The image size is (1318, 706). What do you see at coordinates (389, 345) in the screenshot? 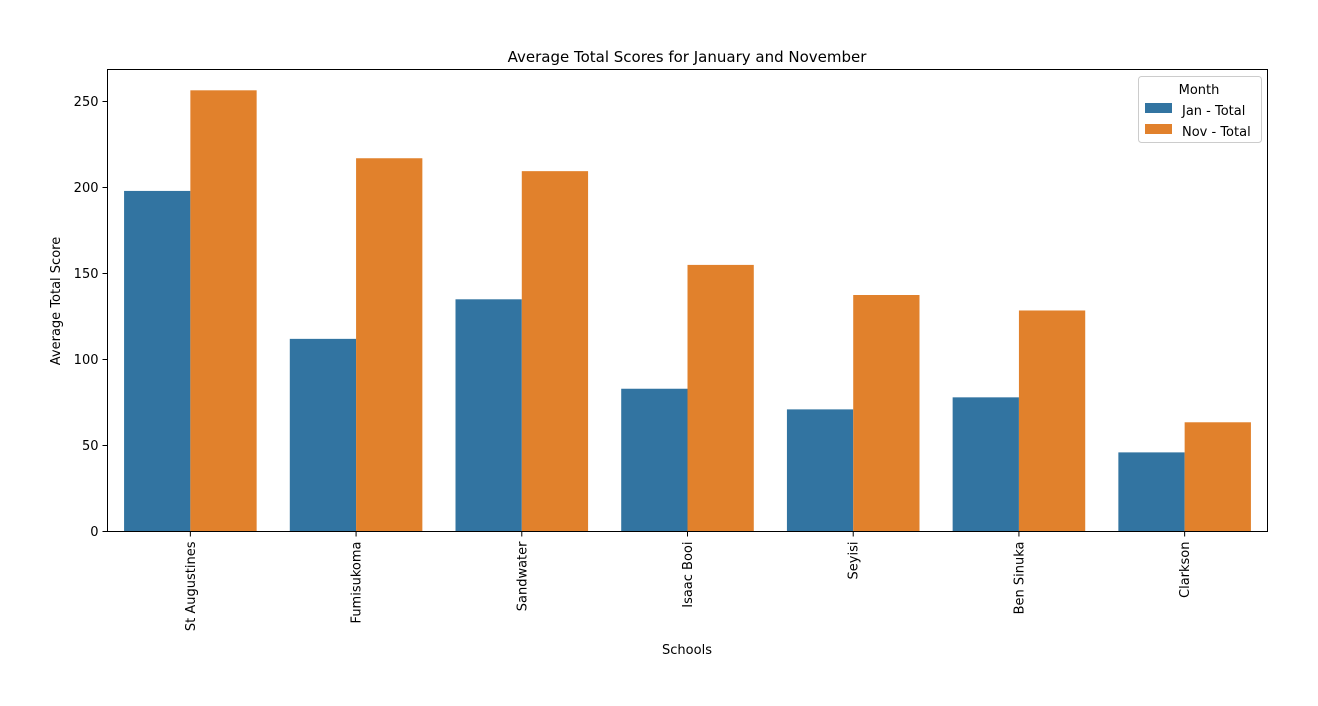
I see `bar-nov-total-fumisukoma` at bounding box center [389, 345].